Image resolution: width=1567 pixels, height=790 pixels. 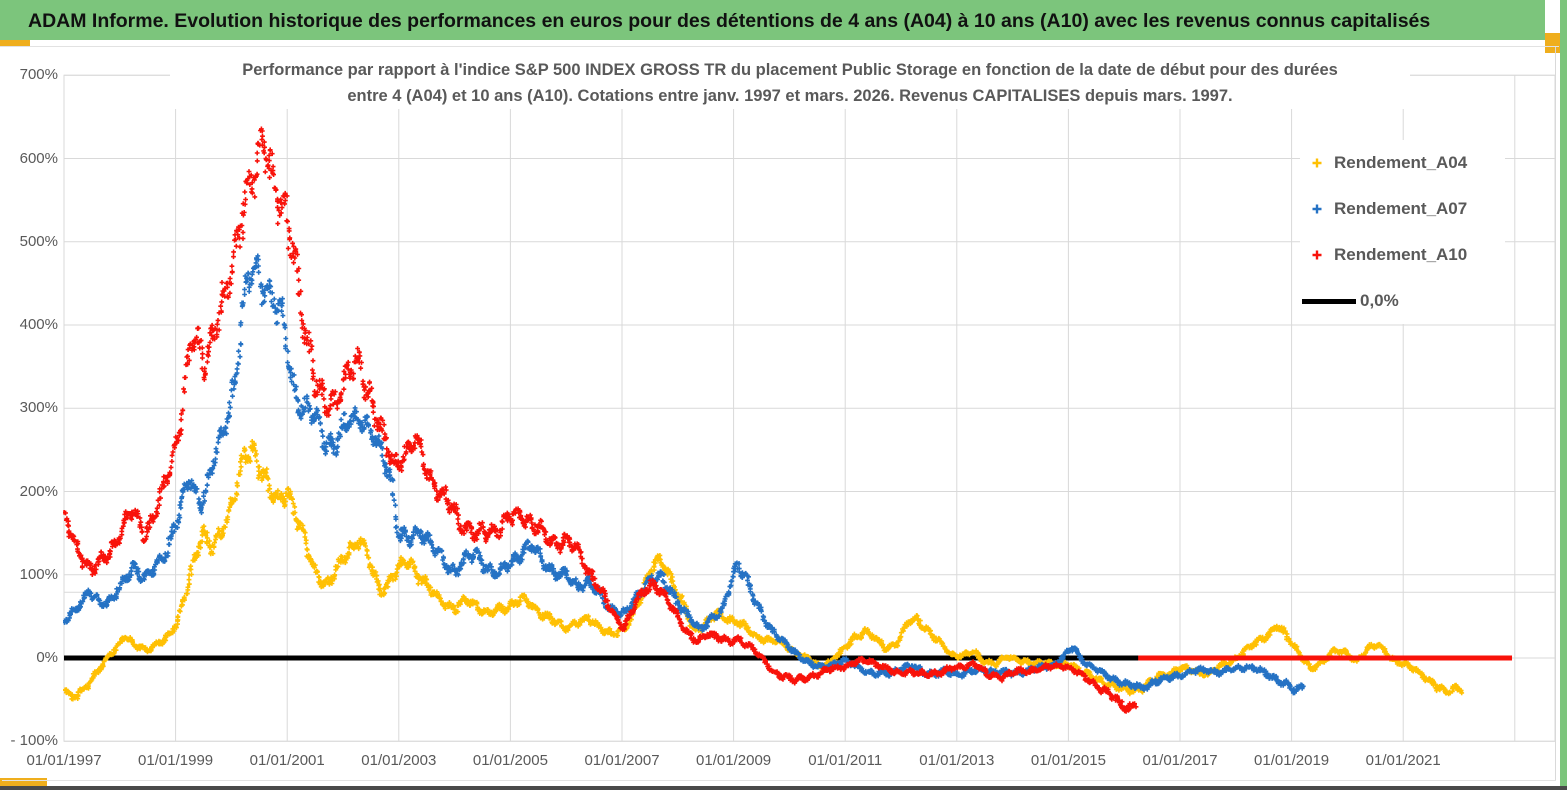 What do you see at coordinates (1180, 760) in the screenshot?
I see `x-tick-label: 01/01/2017` at bounding box center [1180, 760].